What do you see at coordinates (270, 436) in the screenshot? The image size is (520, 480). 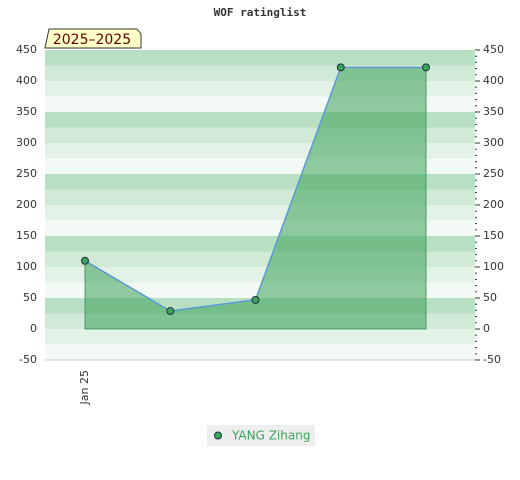 I see `legend-label: YANG Zihang` at bounding box center [270, 436].